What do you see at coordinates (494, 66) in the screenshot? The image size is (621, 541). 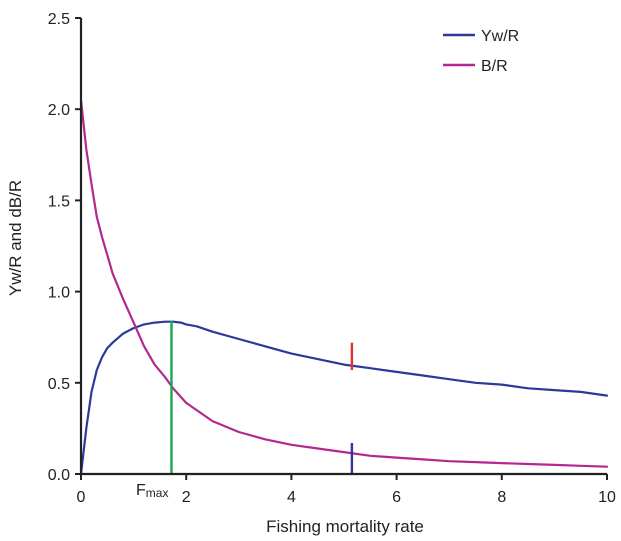 I see `legend-label-1: B/R` at bounding box center [494, 66].